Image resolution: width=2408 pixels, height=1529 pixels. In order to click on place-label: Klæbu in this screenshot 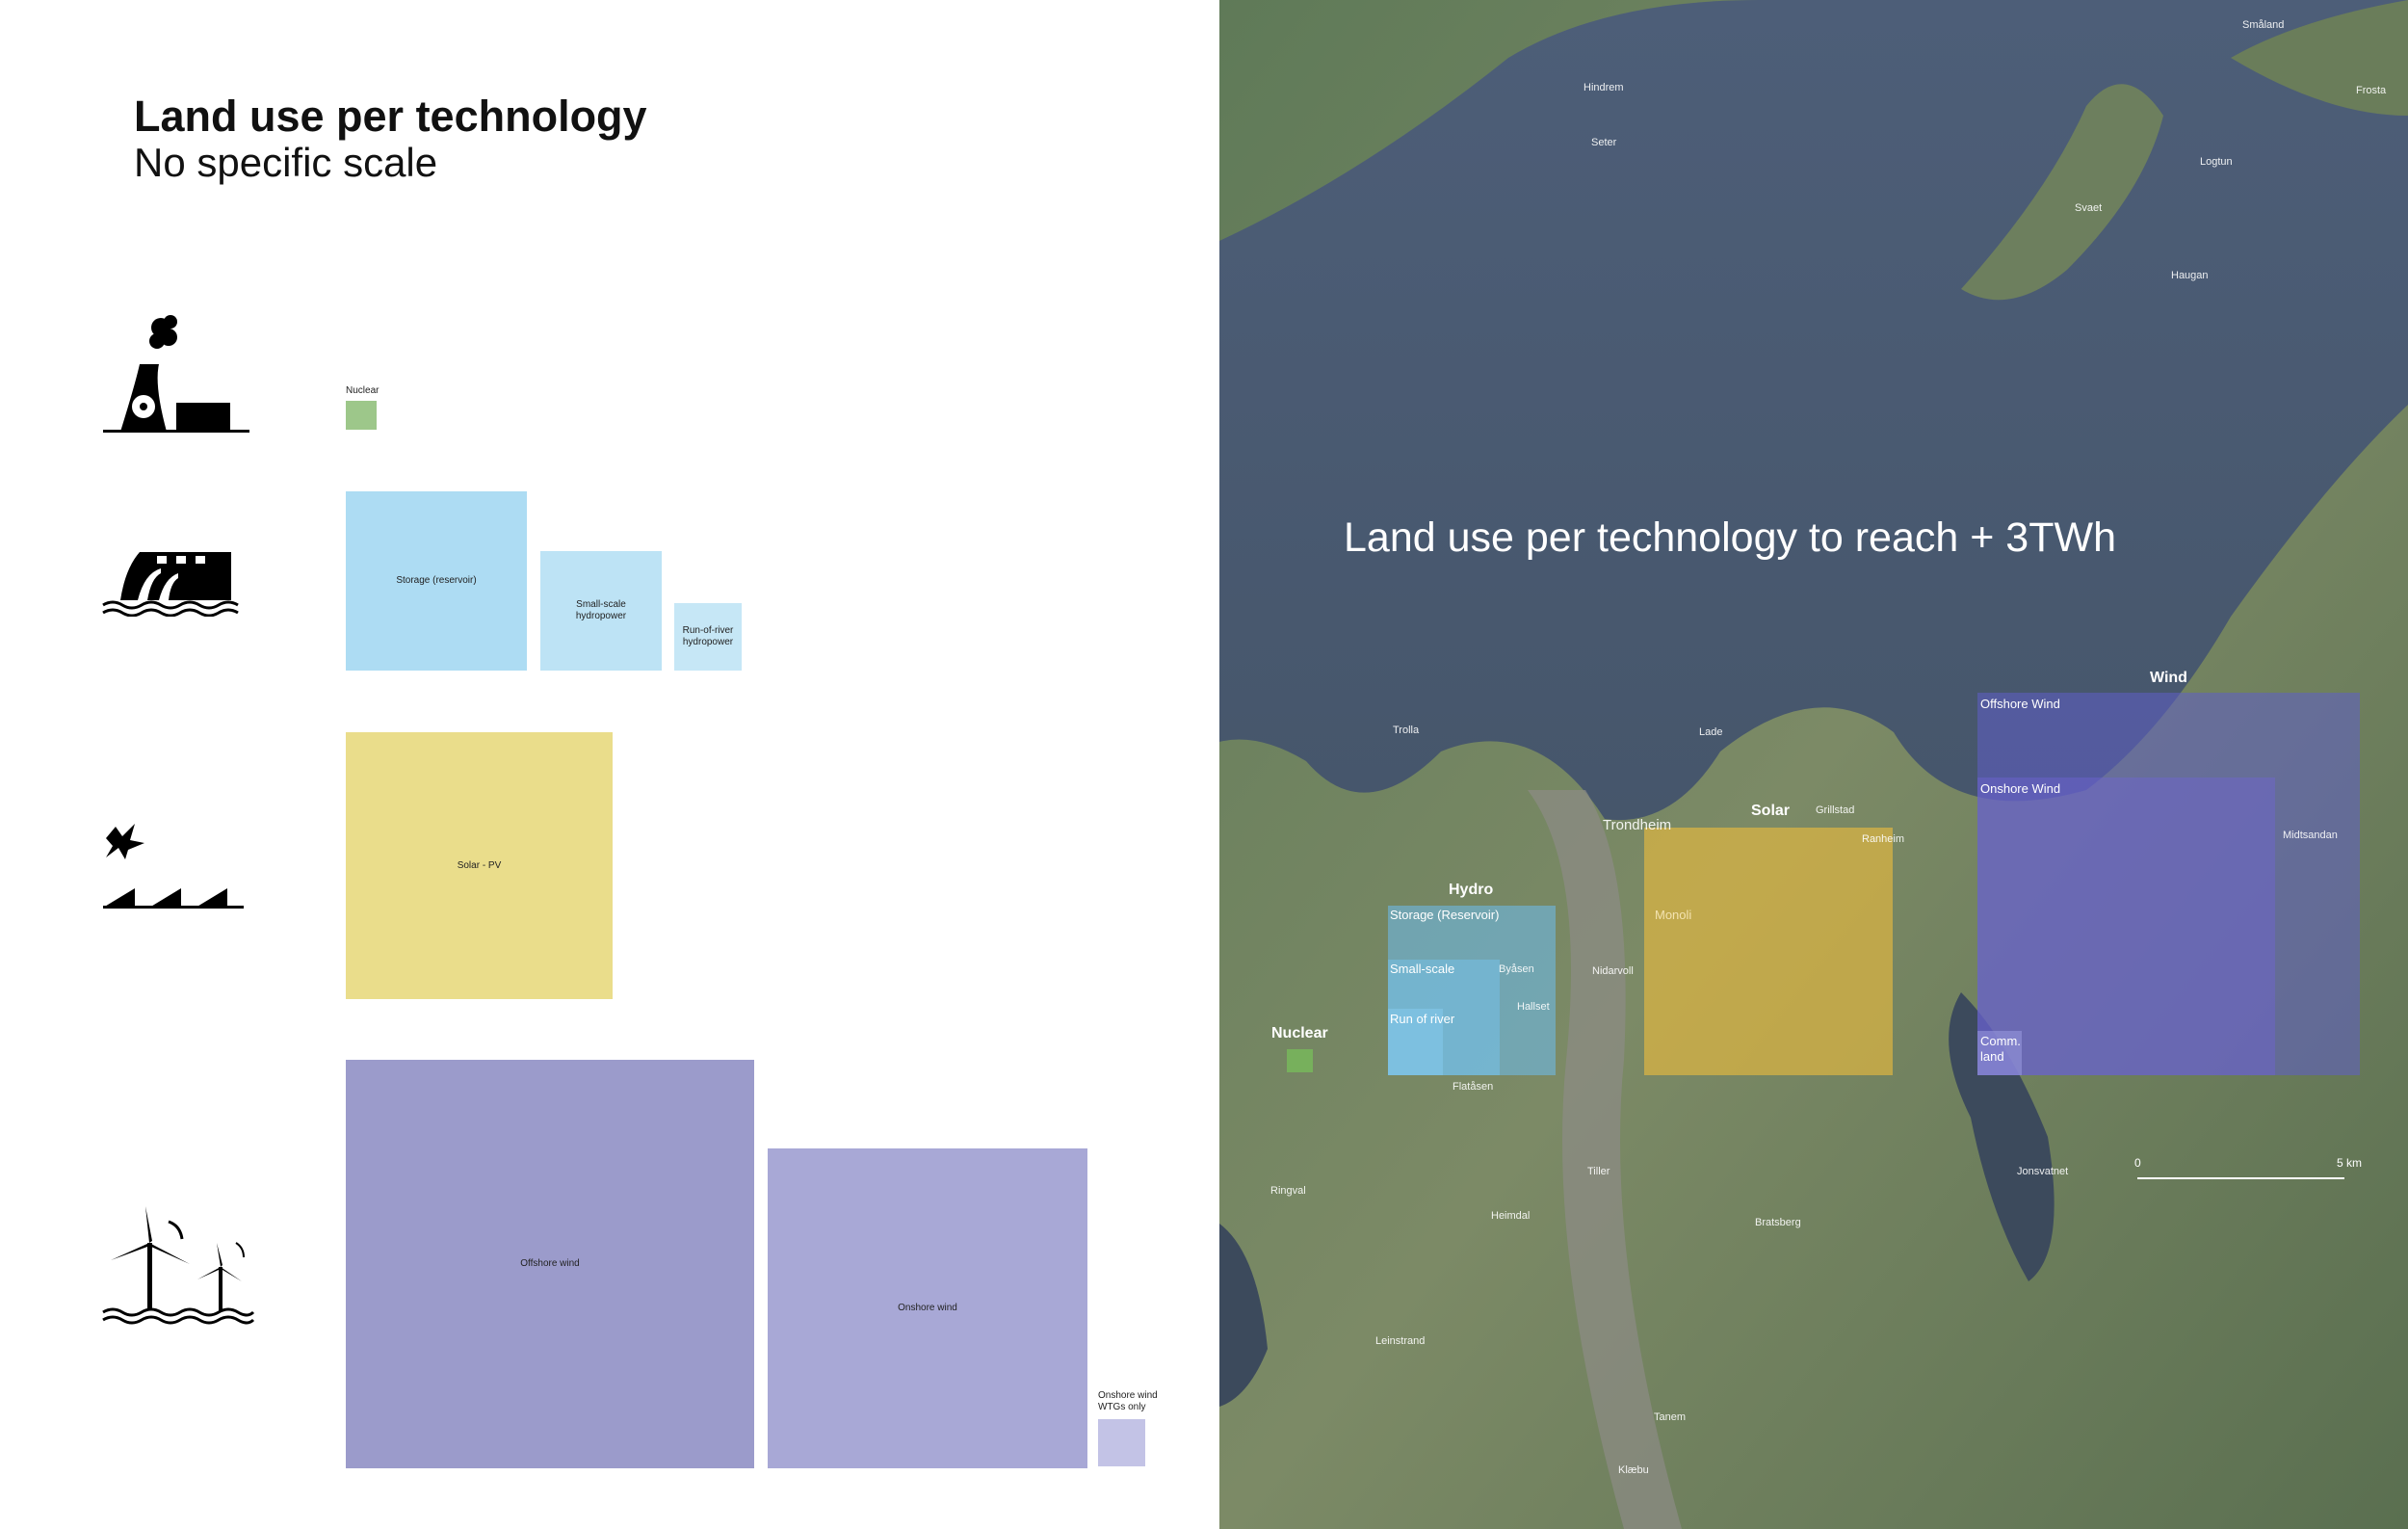, I will do `click(1633, 1470)`.